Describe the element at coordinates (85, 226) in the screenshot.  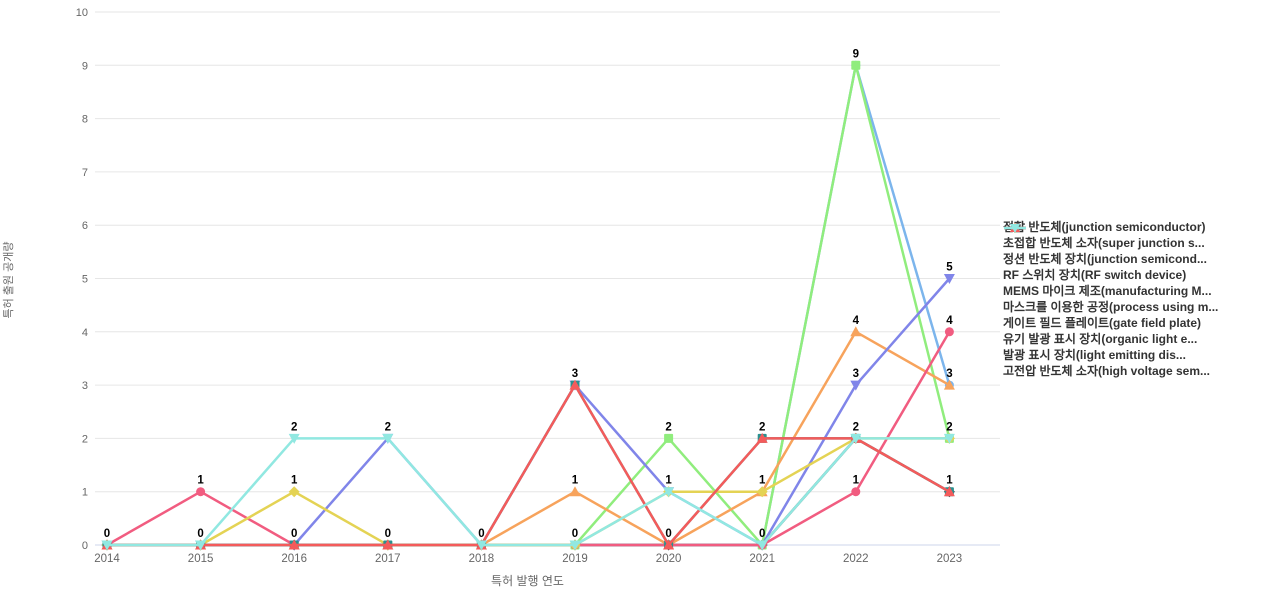
I see `y-tick-label: 6` at that location.